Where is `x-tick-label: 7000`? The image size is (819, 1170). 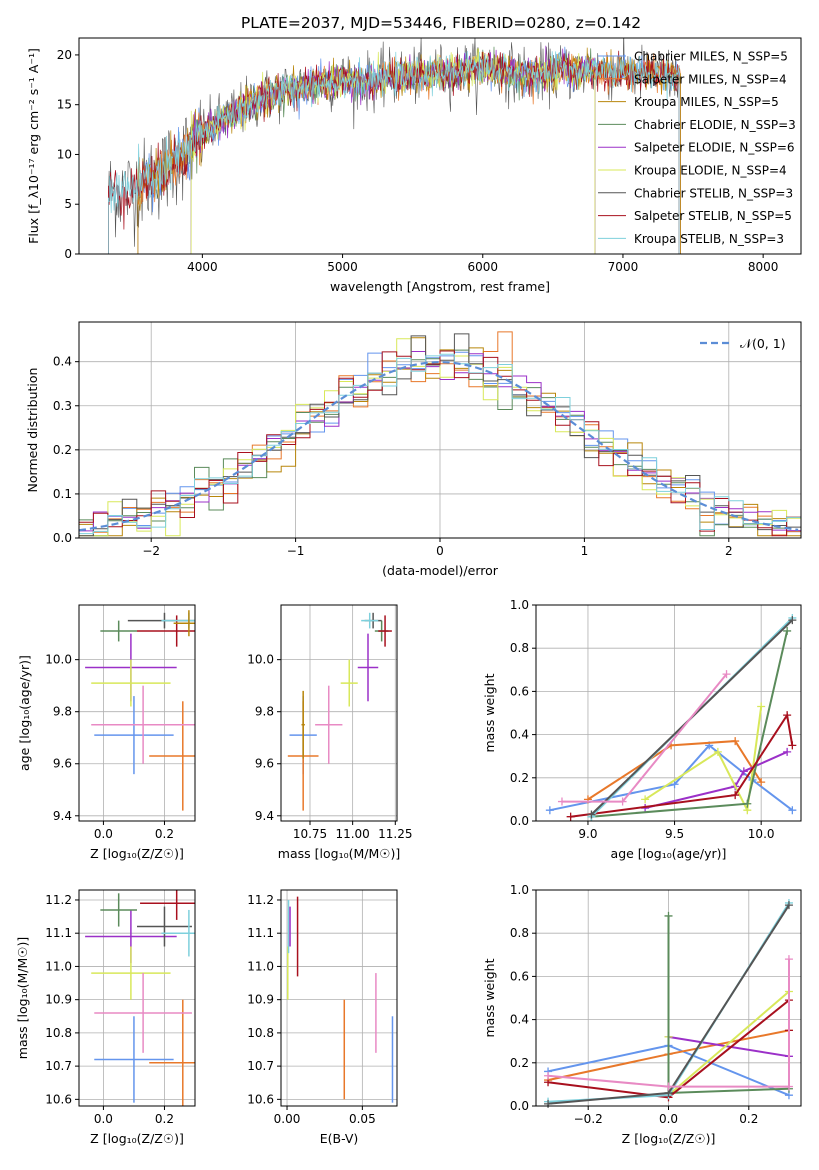
x-tick-label: 7000 is located at coordinates (623, 267).